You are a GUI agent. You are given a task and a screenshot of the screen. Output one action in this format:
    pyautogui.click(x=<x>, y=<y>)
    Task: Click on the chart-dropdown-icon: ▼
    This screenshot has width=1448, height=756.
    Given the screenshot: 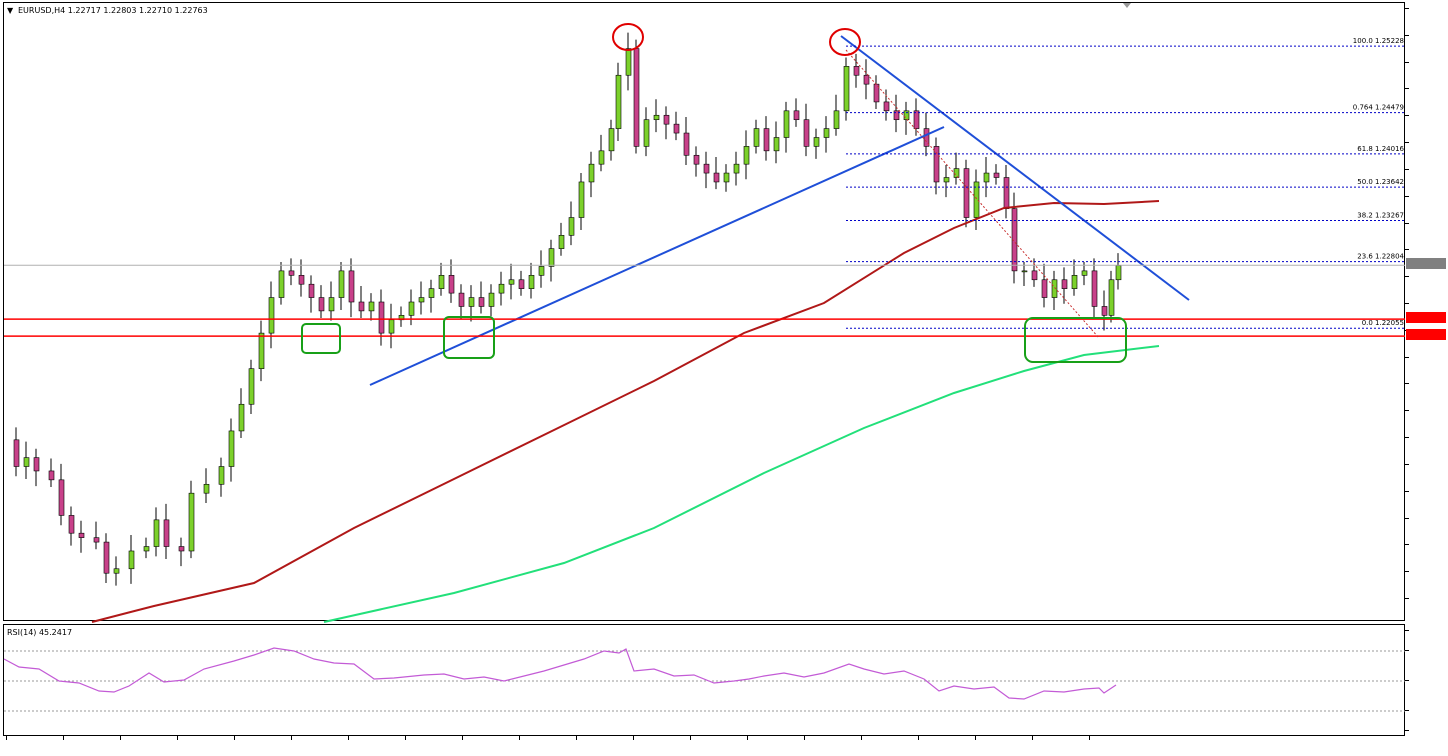 What is the action you would take?
    pyautogui.click(x=10, y=10)
    